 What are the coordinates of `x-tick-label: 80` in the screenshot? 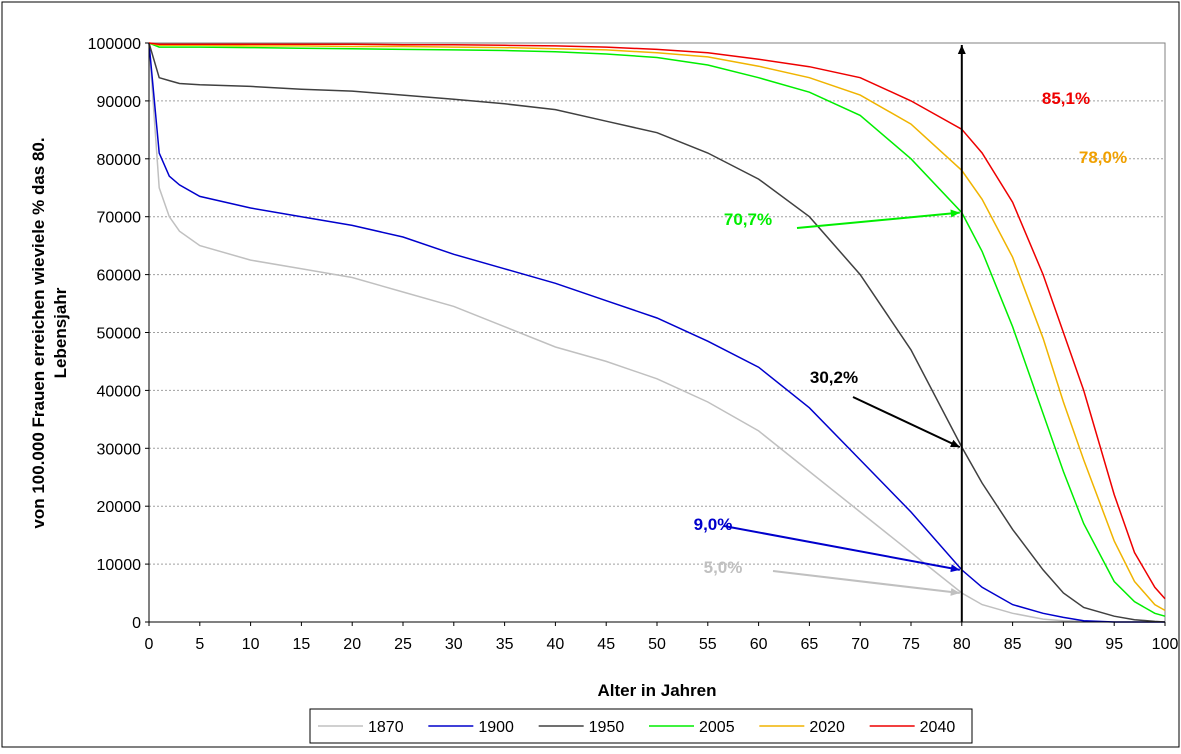 It's located at (962, 644).